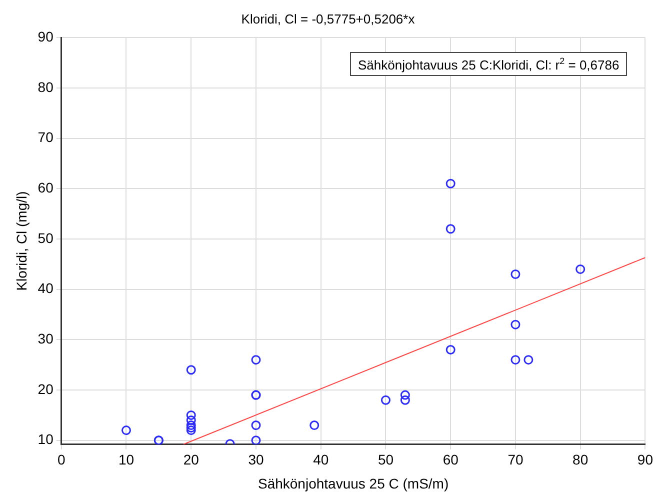  Describe the element at coordinates (321, 460) in the screenshot. I see `x-tick-label: 40` at that location.